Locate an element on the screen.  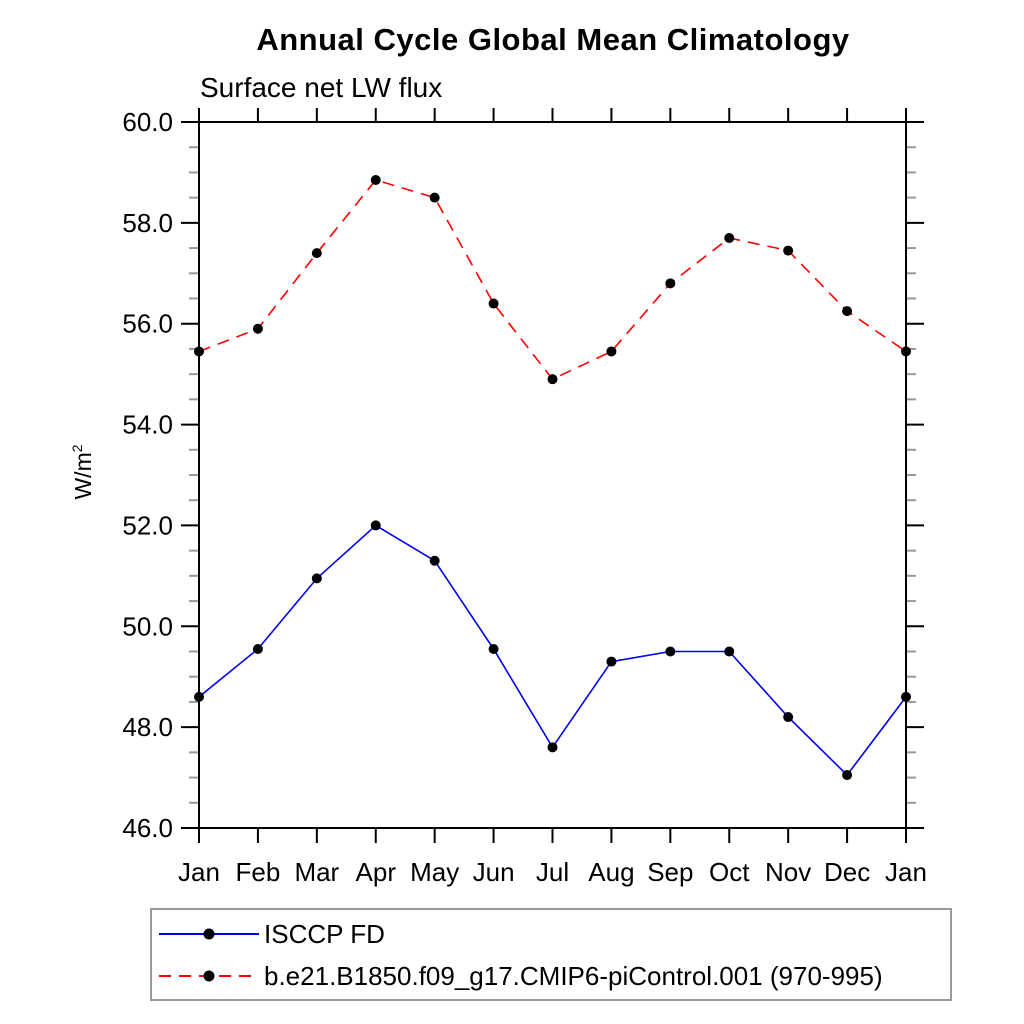
y-tick-label: 48.0 is located at coordinates (147, 727).